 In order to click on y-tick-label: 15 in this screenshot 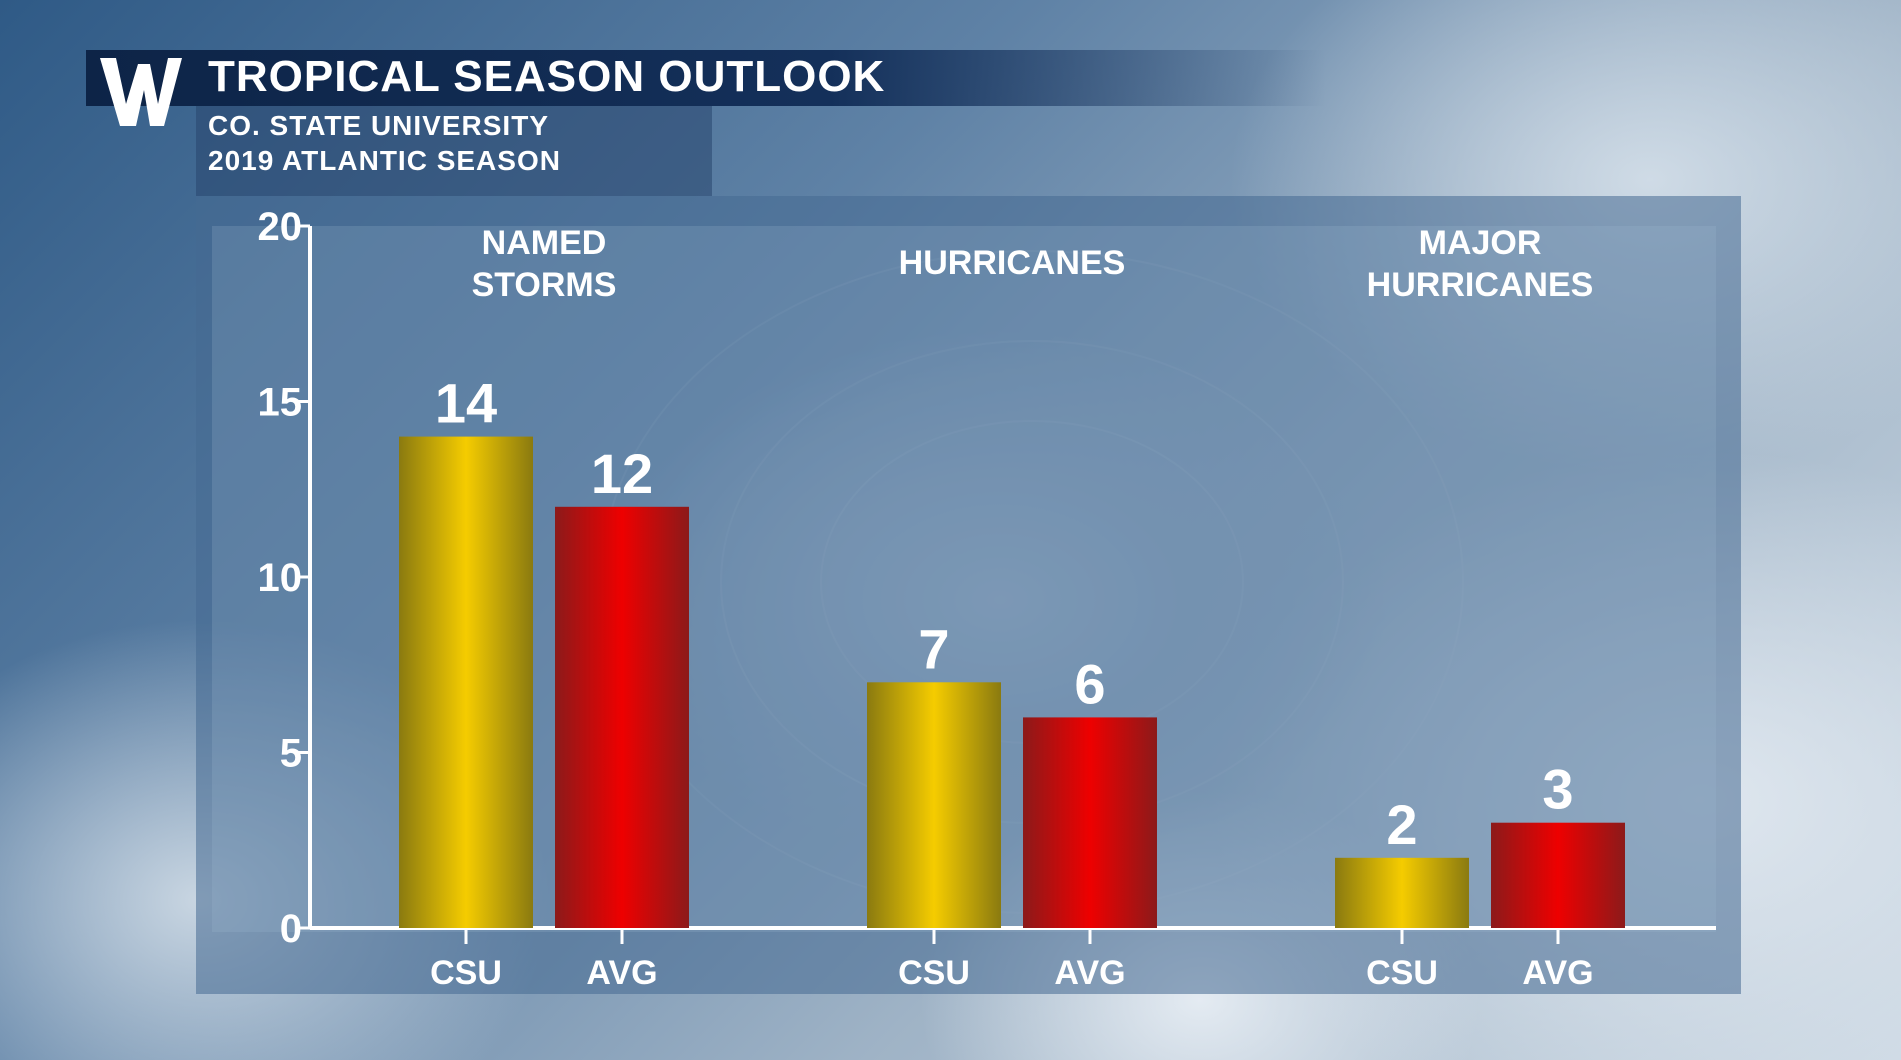, I will do `click(280, 403)`.